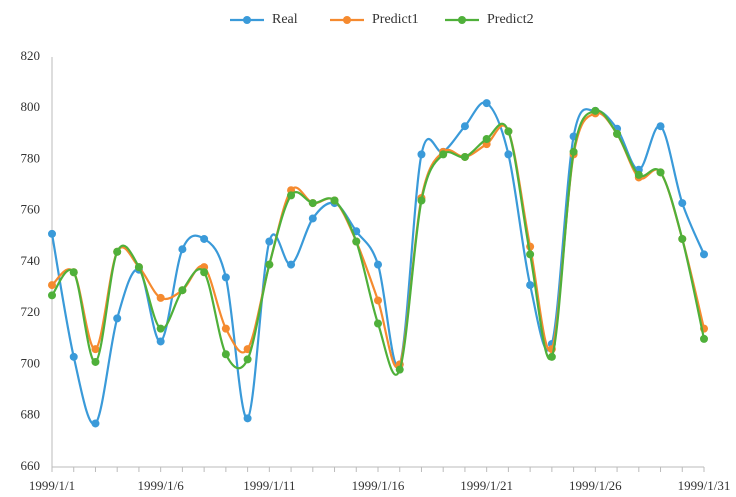 This screenshot has width=736, height=497. What do you see at coordinates (285, 19) in the screenshot?
I see `legend-text: Real` at bounding box center [285, 19].